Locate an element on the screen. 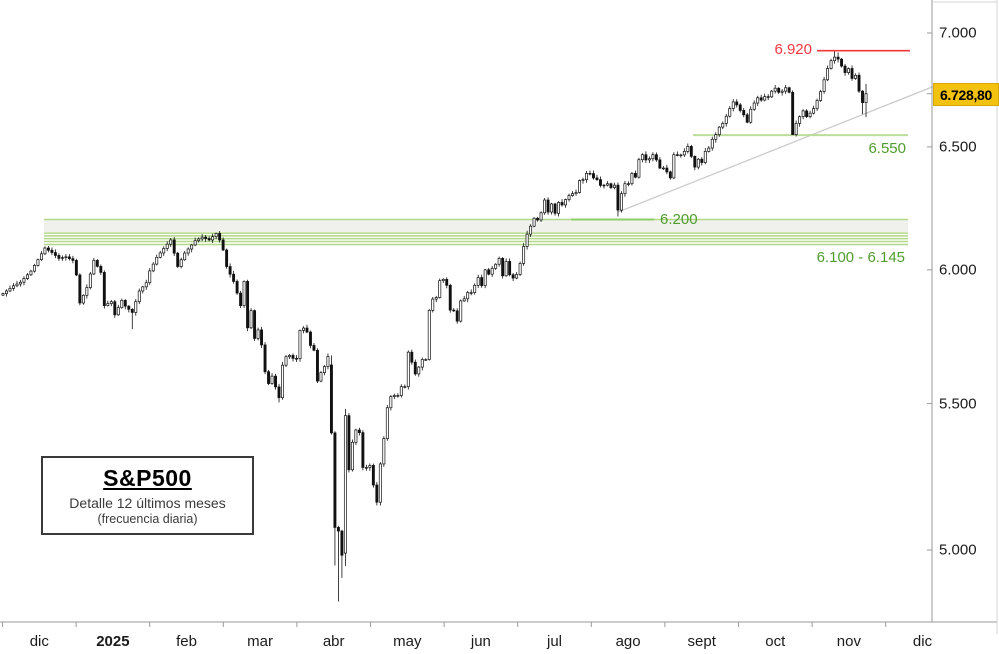  trendline is located at coordinates (775, 149).